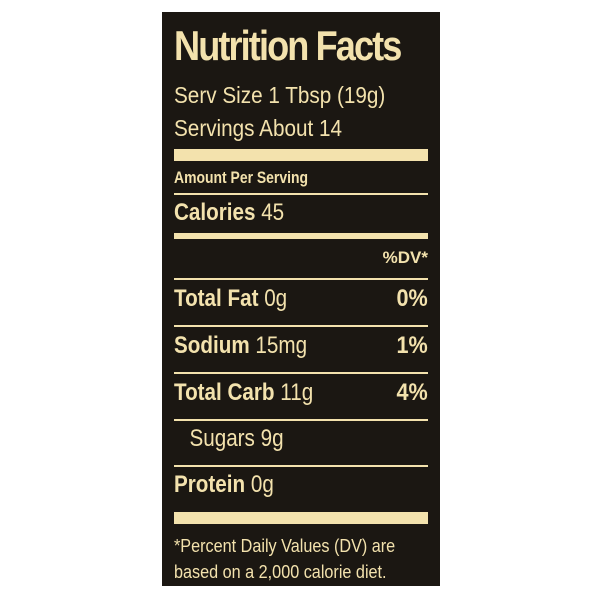  I want to click on nutrient-row-total-carb: Total Carb 11g 4%, so click(301, 393).